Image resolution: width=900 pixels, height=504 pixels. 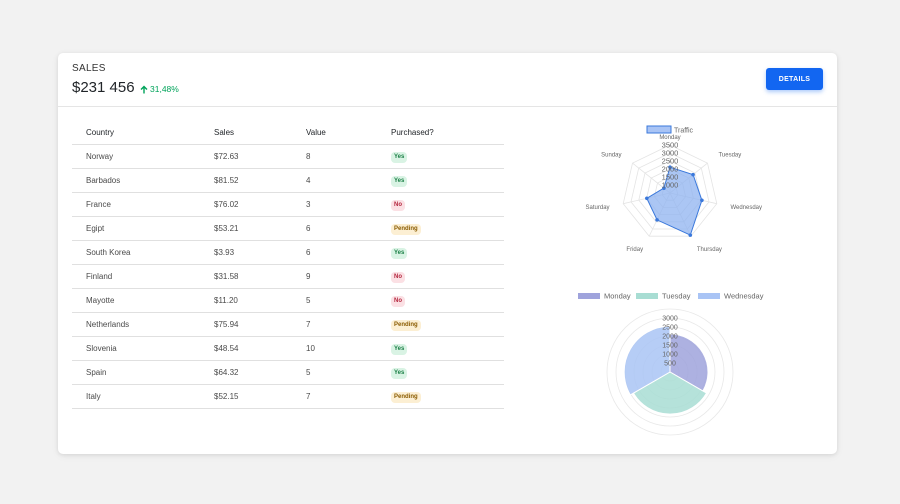 I want to click on sales-cell: $31.58, so click(x=246, y=276).